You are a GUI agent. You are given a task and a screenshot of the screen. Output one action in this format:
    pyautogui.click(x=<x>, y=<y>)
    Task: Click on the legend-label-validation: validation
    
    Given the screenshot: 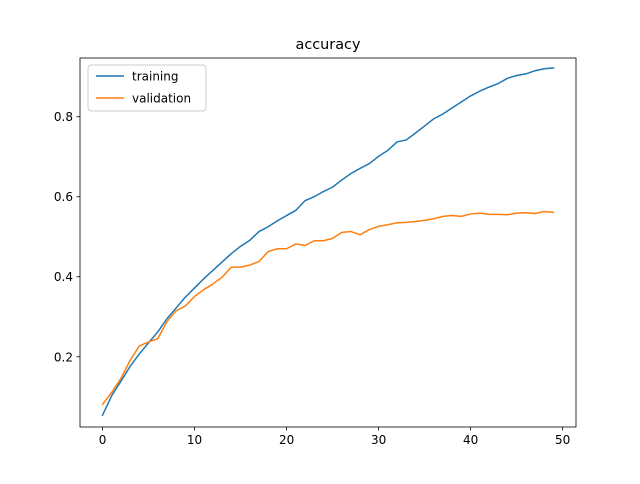 What is the action you would take?
    pyautogui.click(x=161, y=99)
    